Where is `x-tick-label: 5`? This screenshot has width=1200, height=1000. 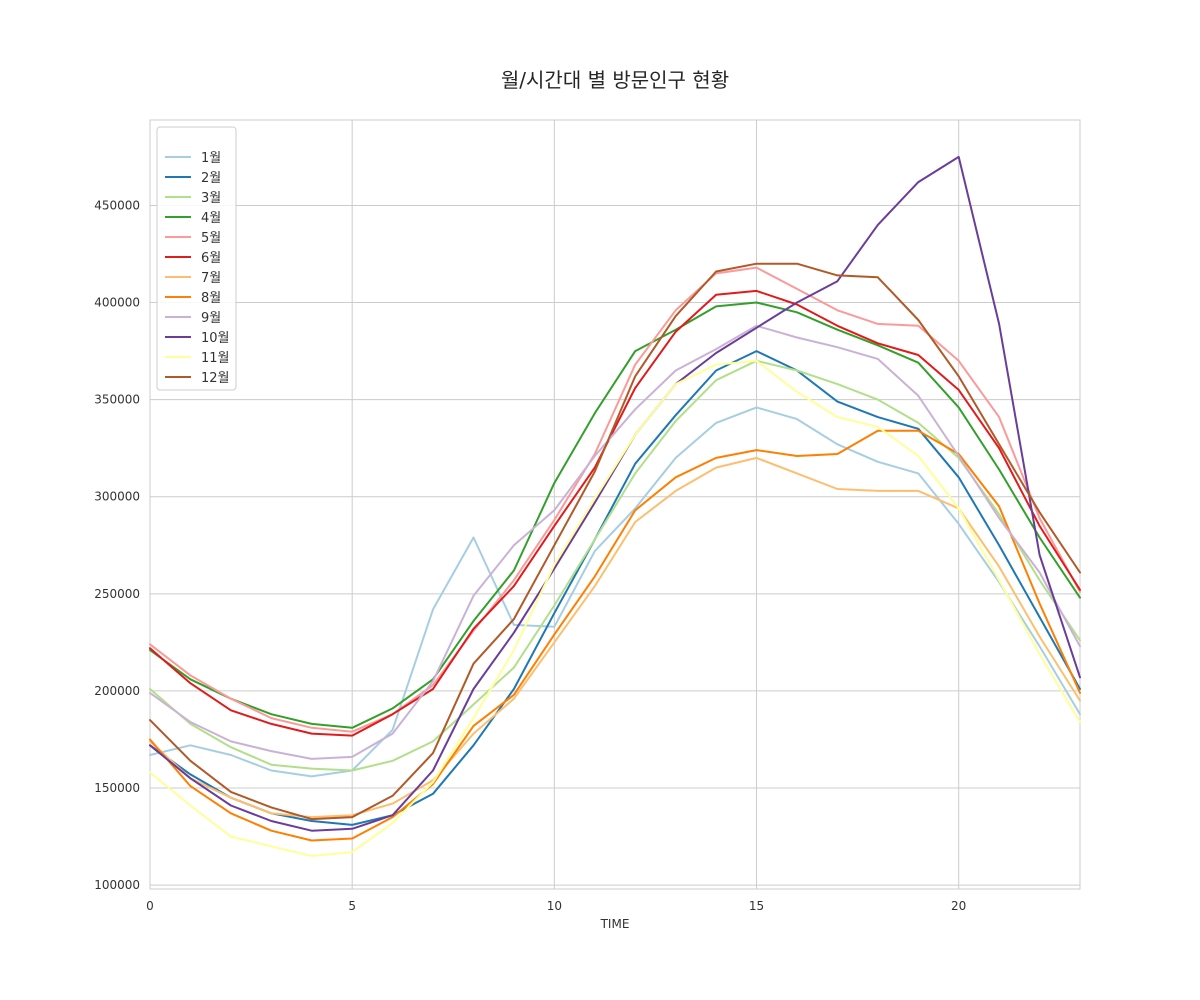 x-tick-label: 5 is located at coordinates (352, 906).